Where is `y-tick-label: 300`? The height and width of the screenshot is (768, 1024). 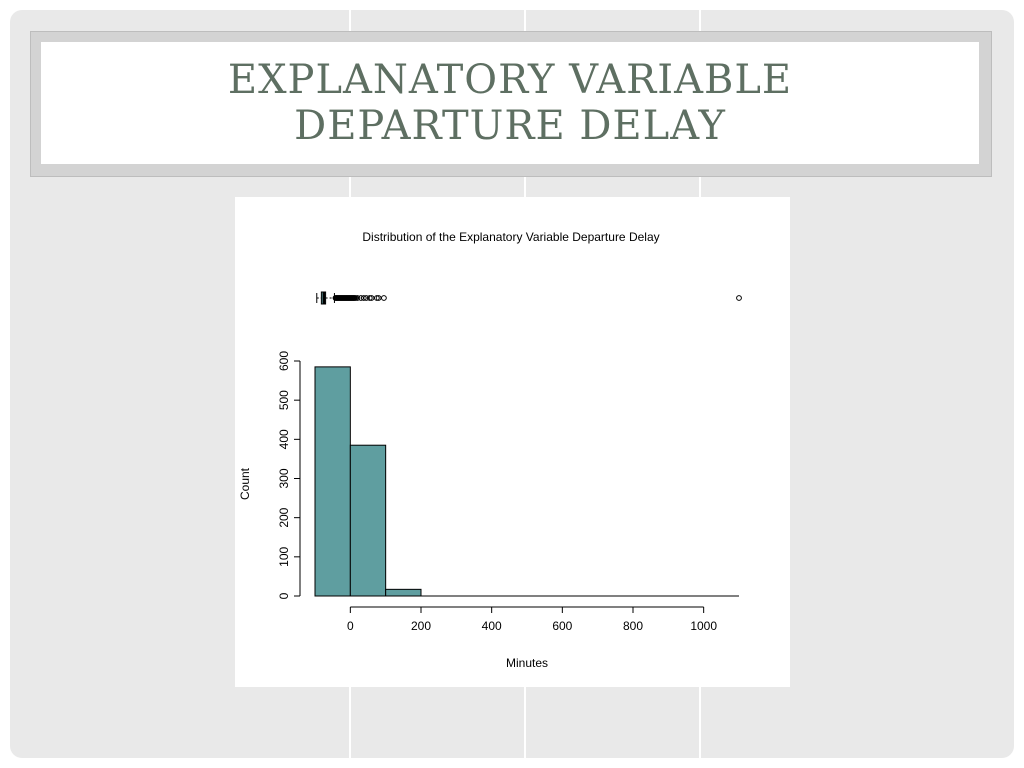
y-tick-label: 300 is located at coordinates (284, 478).